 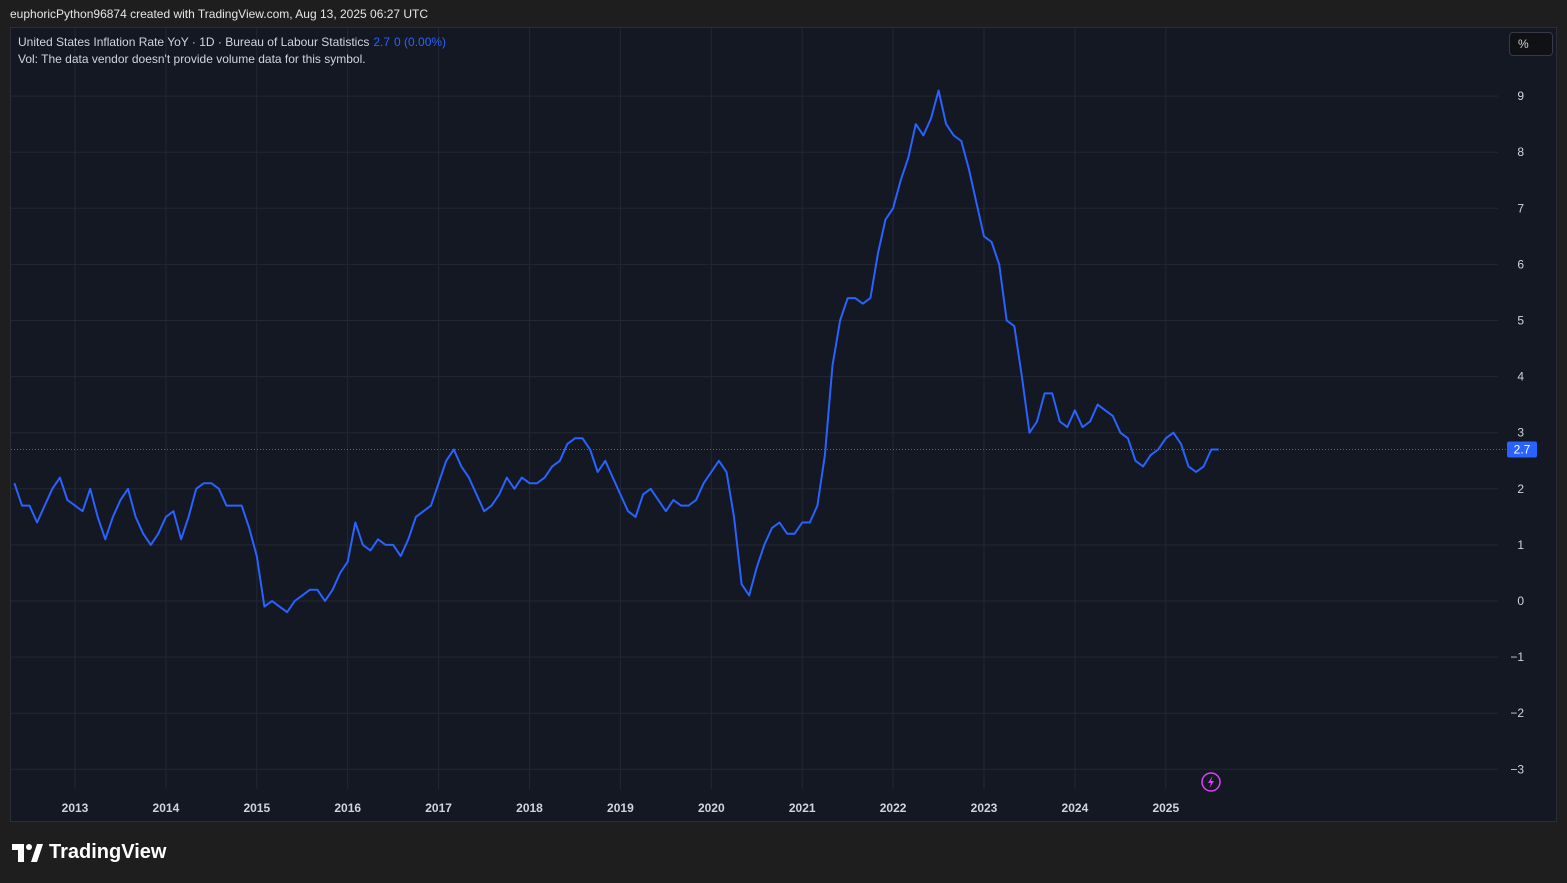 What do you see at coordinates (1211, 782) in the screenshot?
I see `lightning-icon` at bounding box center [1211, 782].